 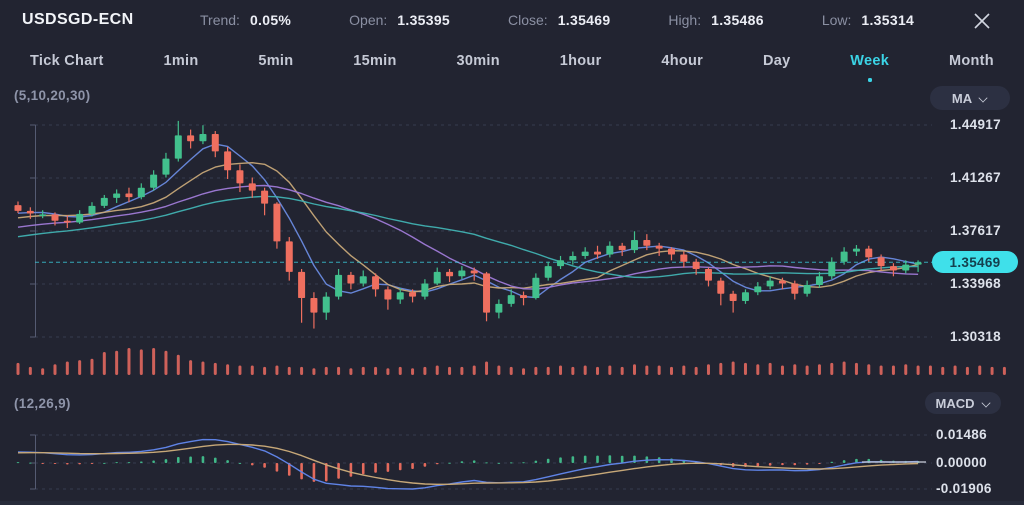 What do you see at coordinates (685, 20) in the screenshot?
I see `stat-label: High:` at bounding box center [685, 20].